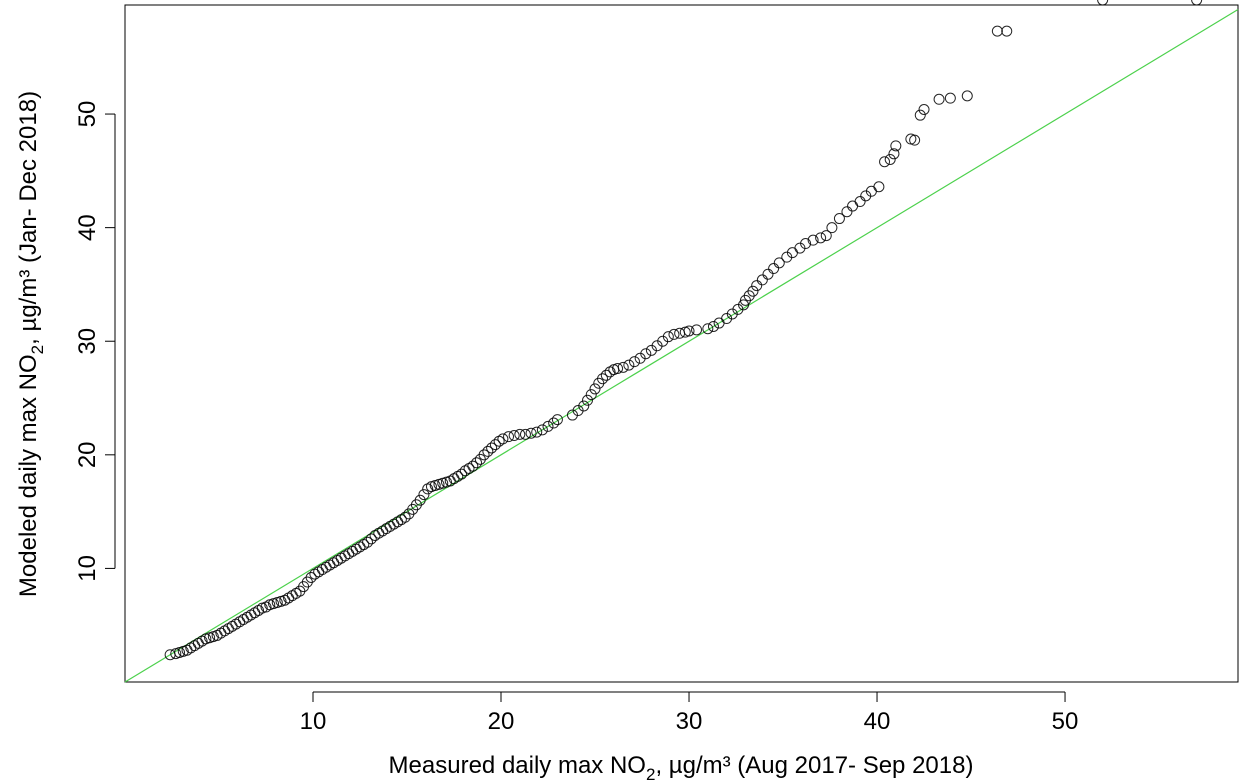 The height and width of the screenshot is (782, 1241). Describe the element at coordinates (87, 454) in the screenshot. I see `y-tick-label: 20` at that location.